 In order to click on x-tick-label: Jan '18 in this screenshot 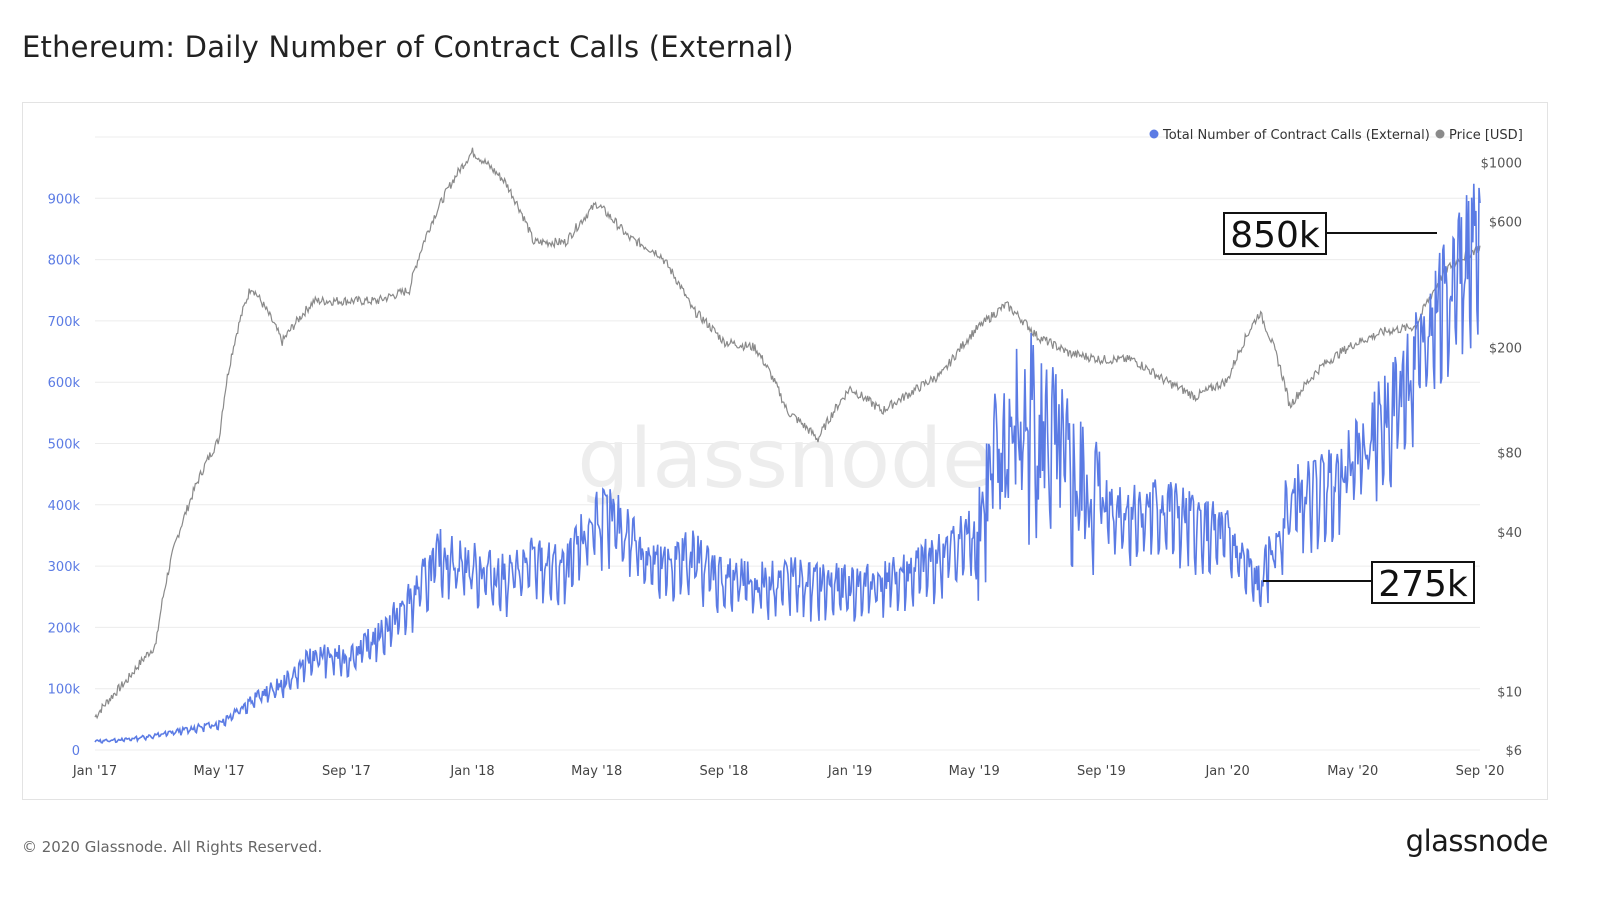, I will do `click(471, 771)`.